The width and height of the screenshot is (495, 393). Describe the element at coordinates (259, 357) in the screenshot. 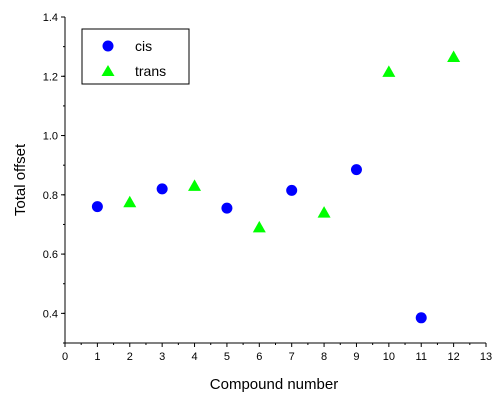

I see `x-tick-label: 6` at that location.